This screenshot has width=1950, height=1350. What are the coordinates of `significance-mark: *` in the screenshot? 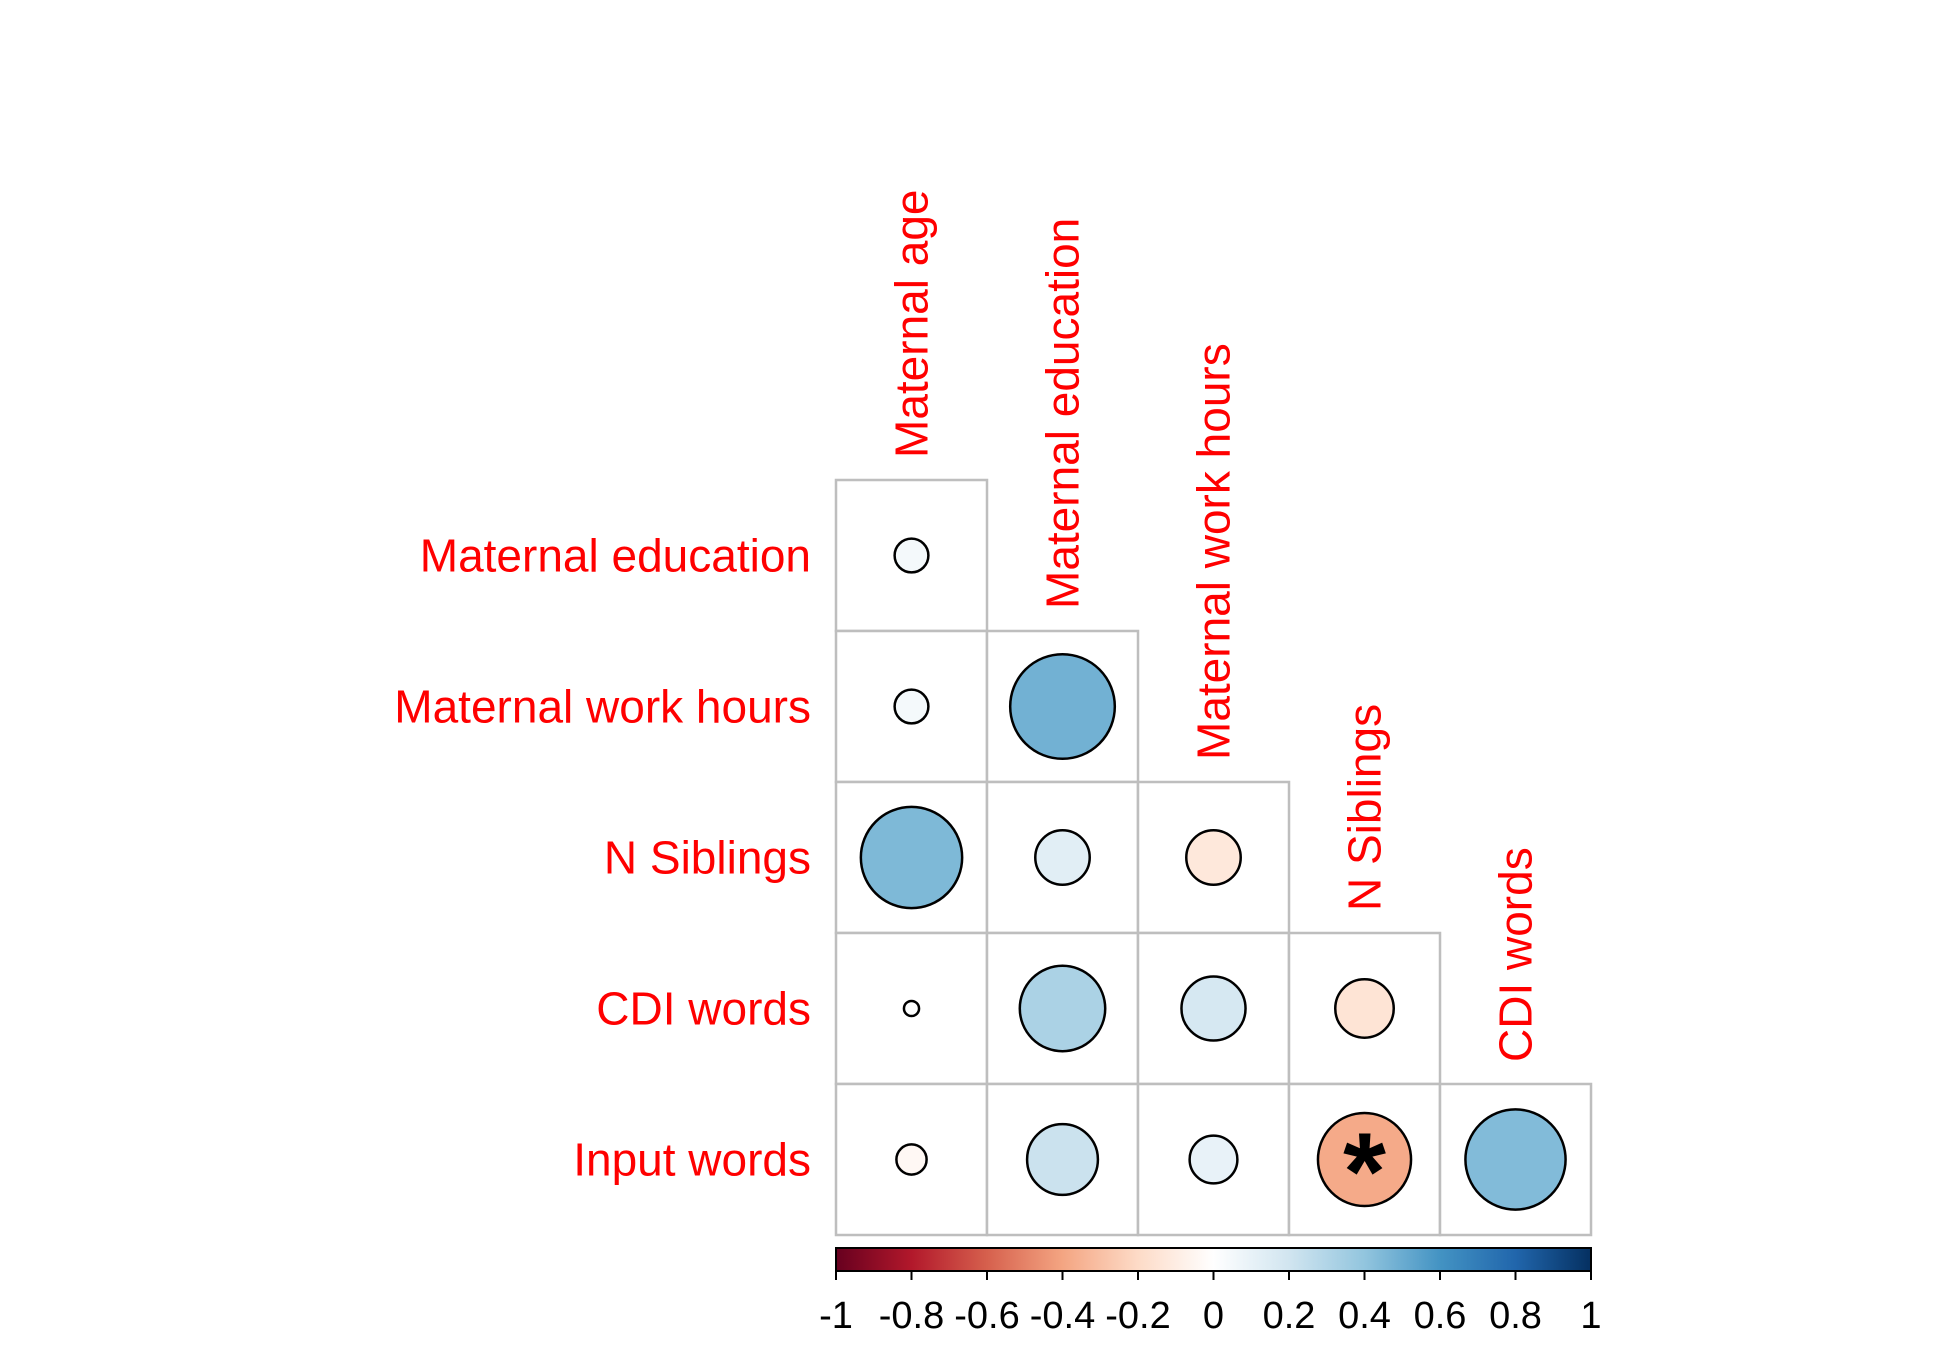 It's located at (1364, 1172).